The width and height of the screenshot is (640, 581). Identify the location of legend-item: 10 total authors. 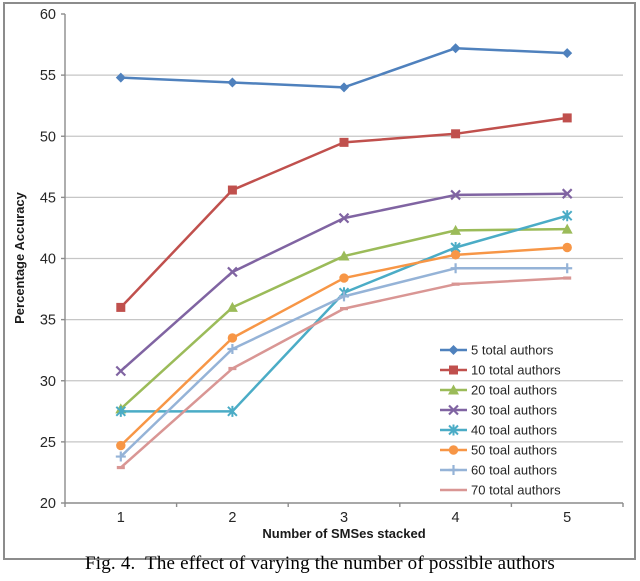
(500, 370).